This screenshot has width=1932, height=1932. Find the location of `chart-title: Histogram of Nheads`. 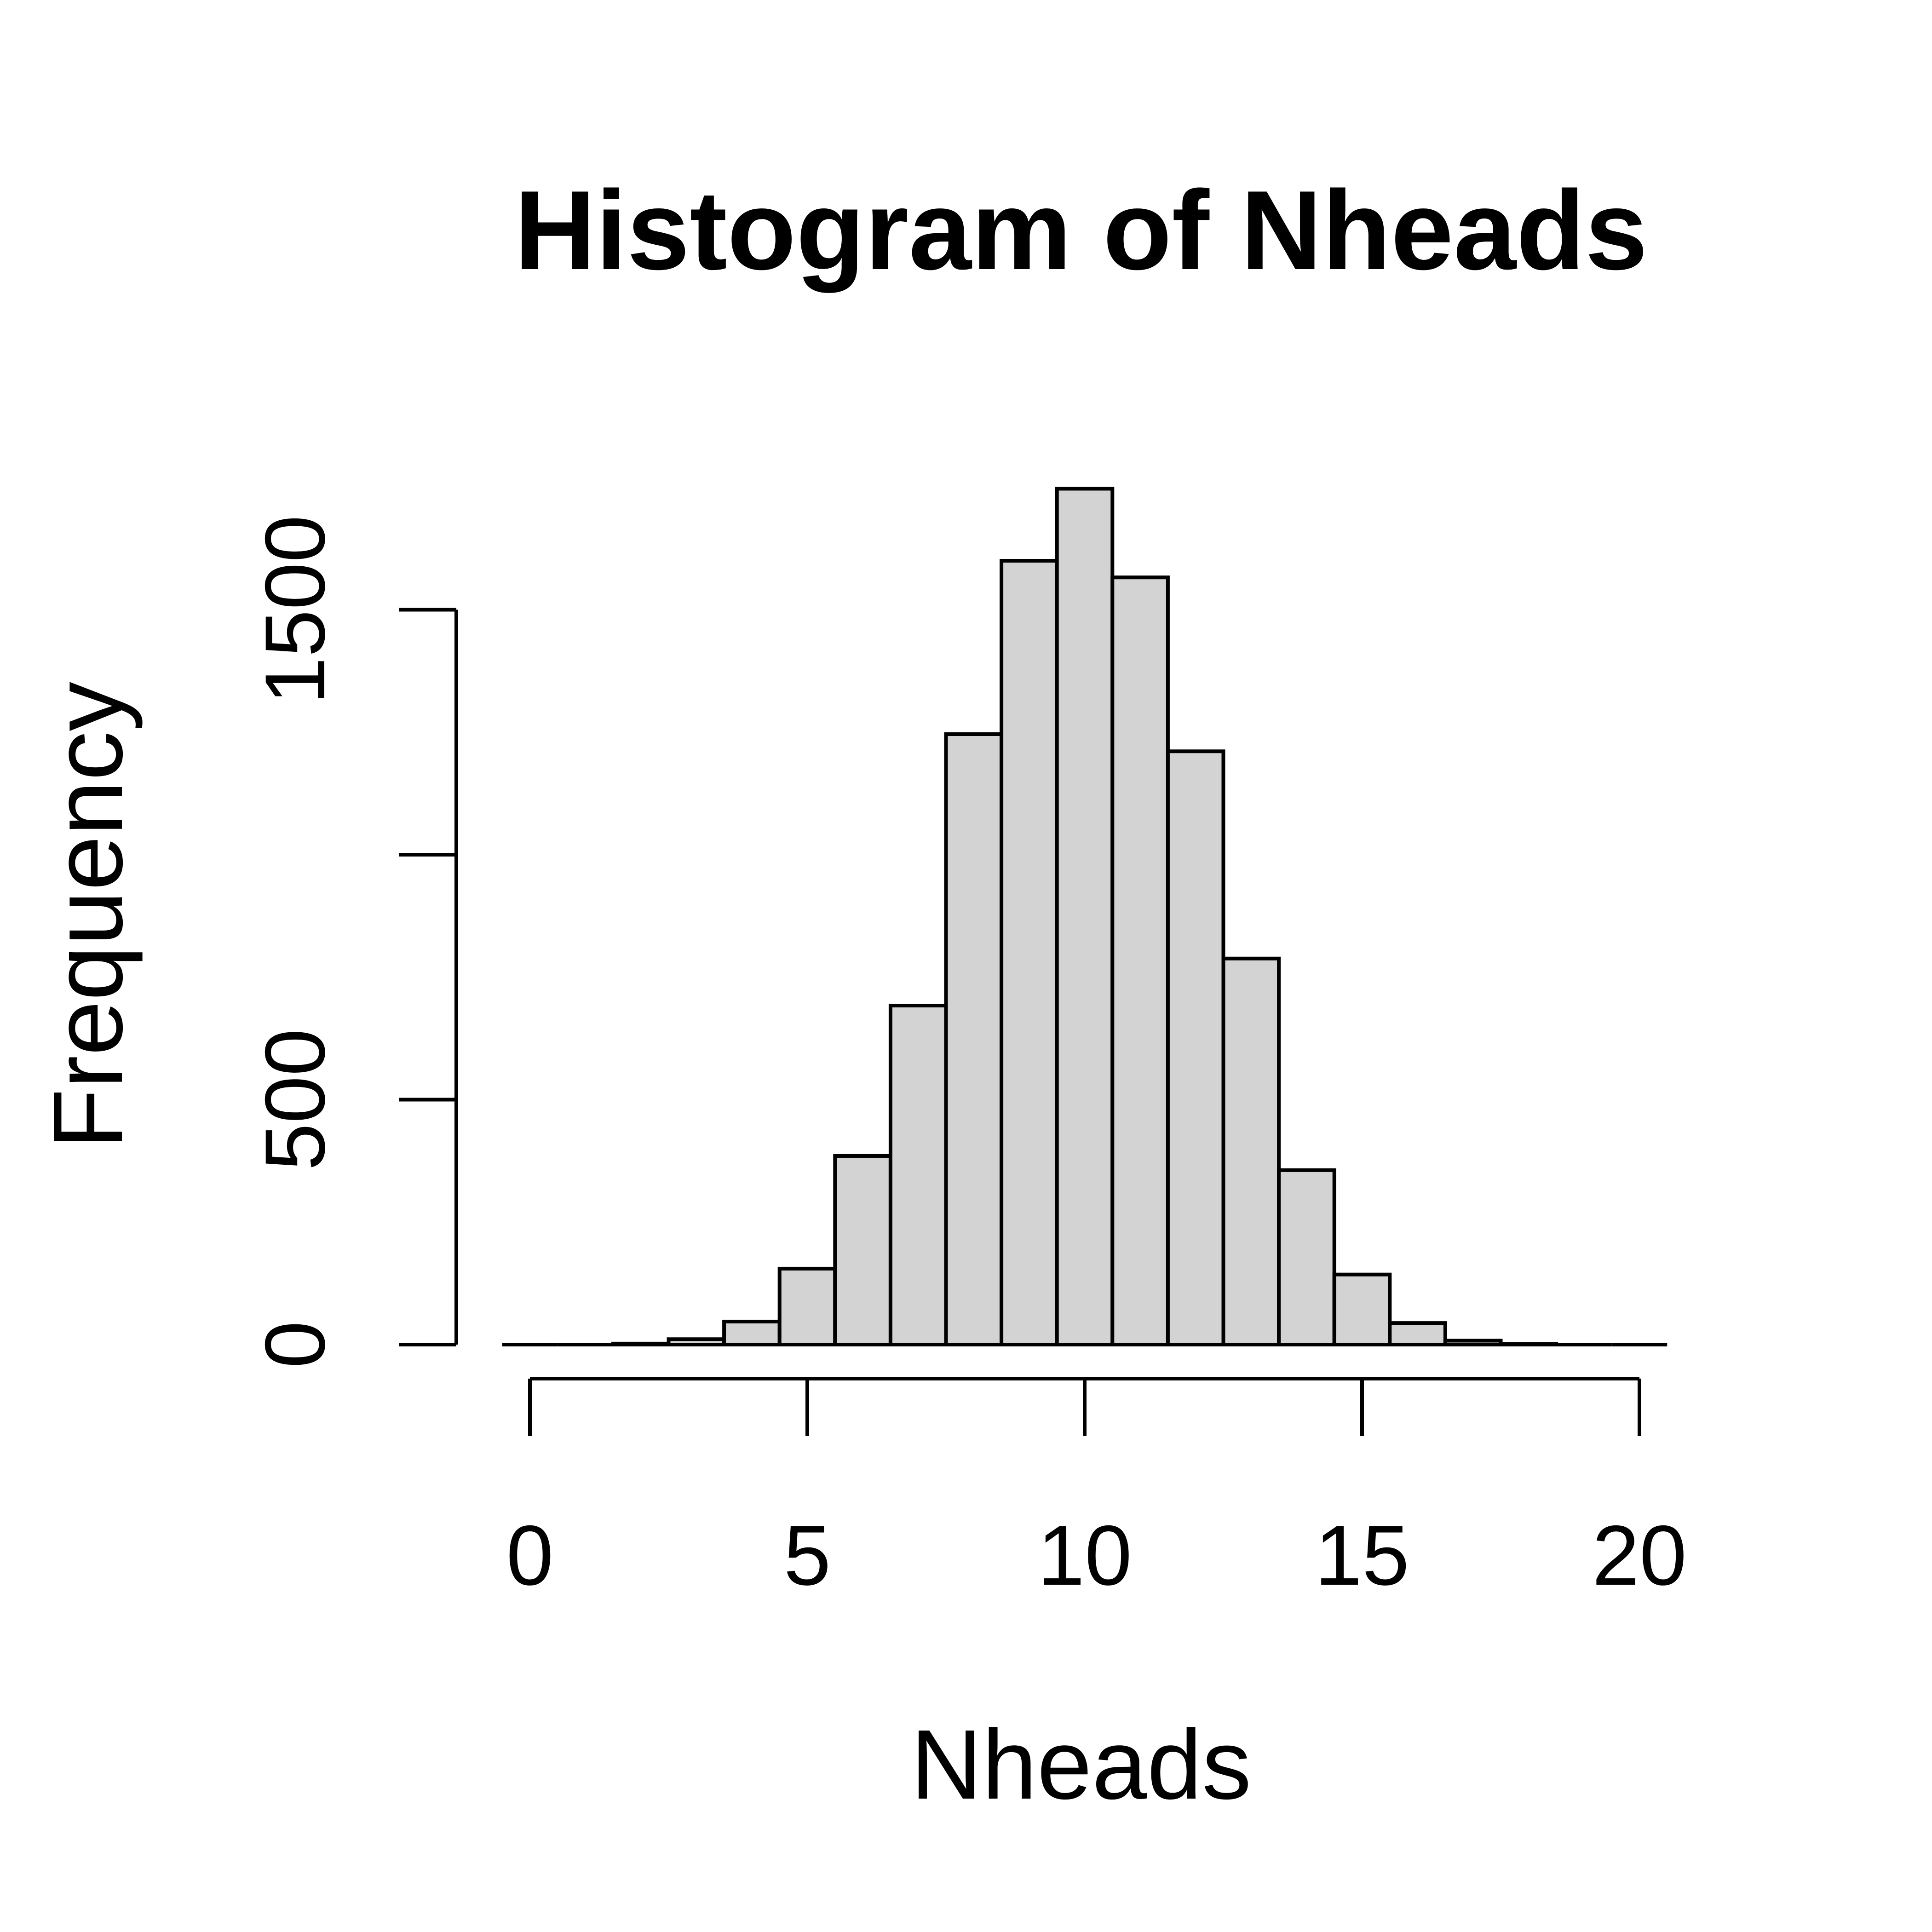

chart-title: Histogram of Nheads is located at coordinates (1081, 230).